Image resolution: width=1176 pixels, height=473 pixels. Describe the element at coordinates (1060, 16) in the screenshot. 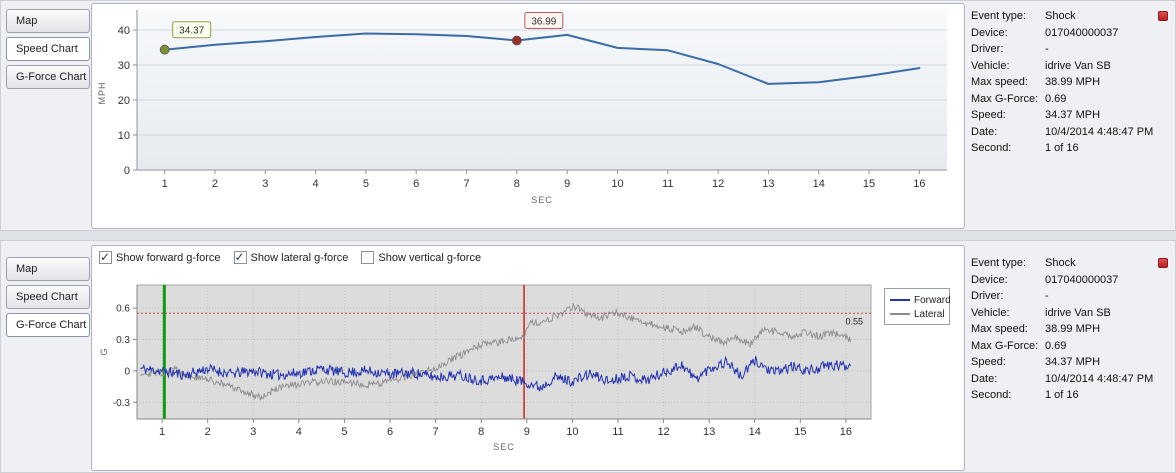

I see `detail-value: Shock` at that location.